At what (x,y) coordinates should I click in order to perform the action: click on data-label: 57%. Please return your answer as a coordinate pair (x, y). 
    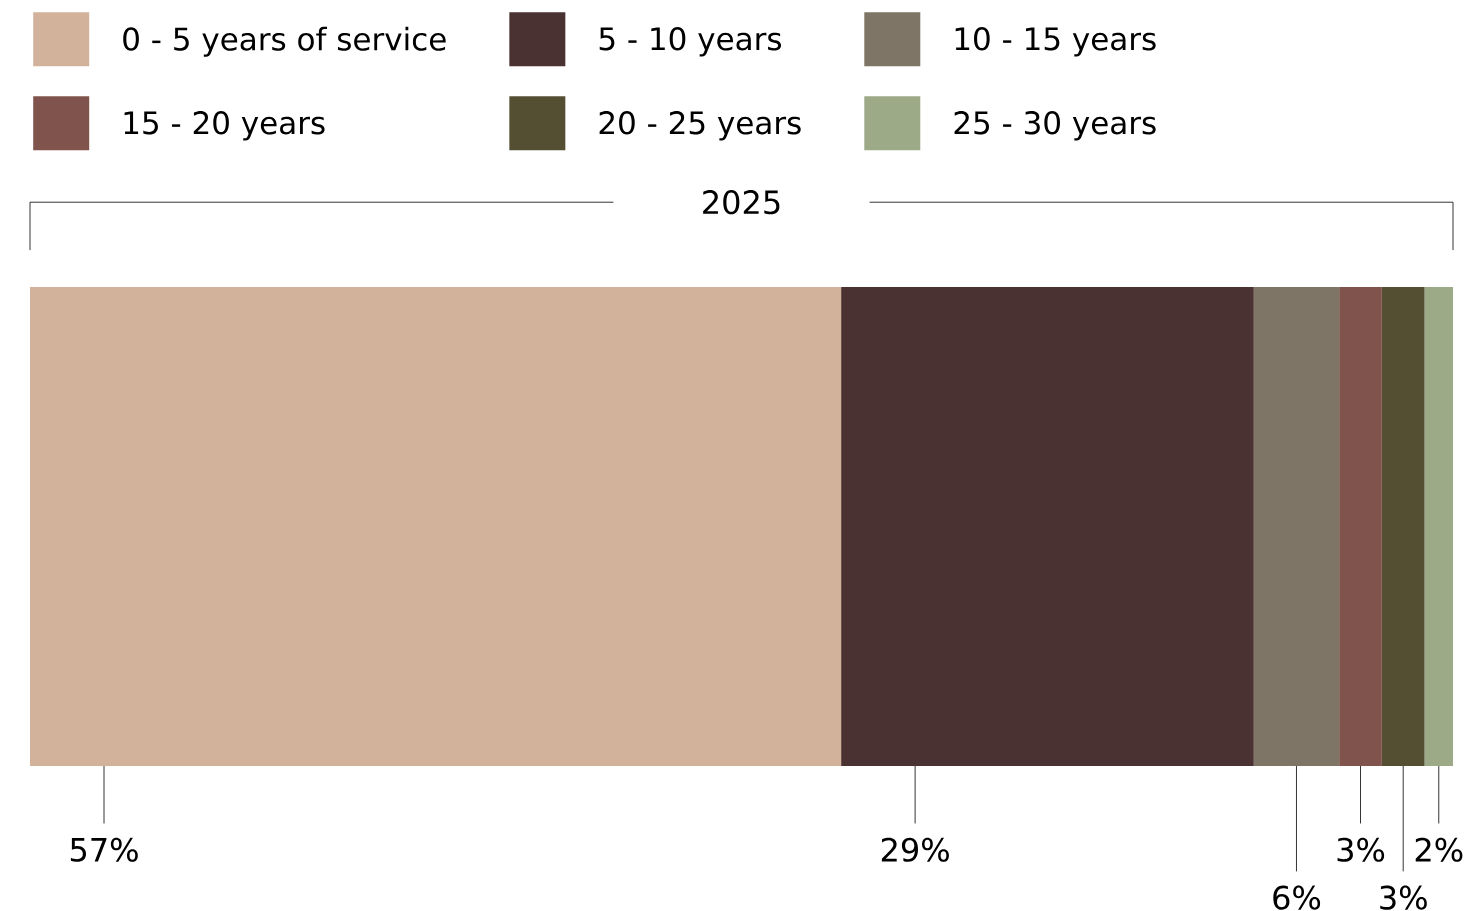
    Looking at the image, I should click on (104, 849).